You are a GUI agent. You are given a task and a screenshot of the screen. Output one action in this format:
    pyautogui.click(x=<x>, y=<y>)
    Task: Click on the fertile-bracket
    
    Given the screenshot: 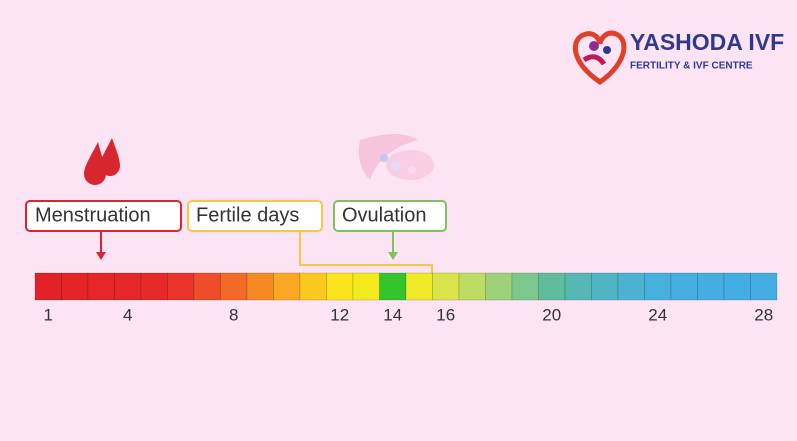 What is the action you would take?
    pyautogui.click(x=366, y=252)
    